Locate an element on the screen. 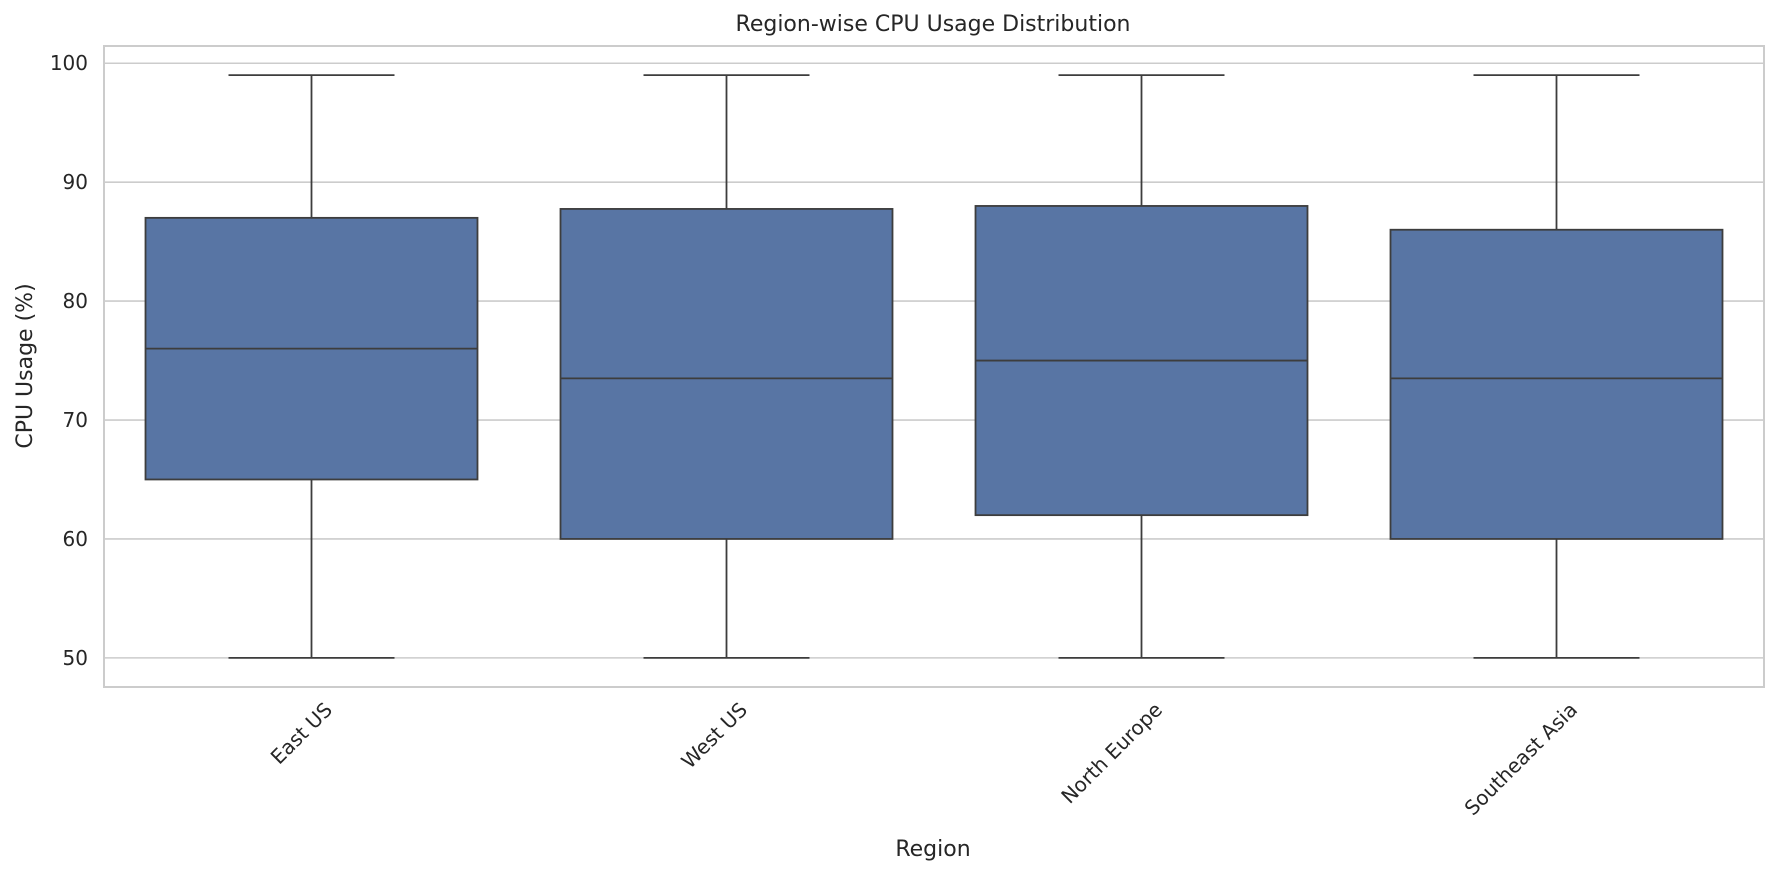 The height and width of the screenshot is (875, 1776). chart-title: Region-wise CPU Usage Distribution is located at coordinates (933, 24).